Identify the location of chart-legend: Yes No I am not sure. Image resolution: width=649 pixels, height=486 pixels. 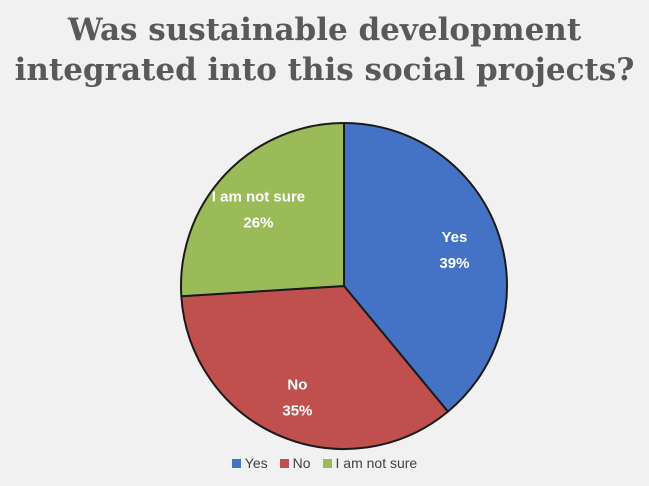
(324, 463).